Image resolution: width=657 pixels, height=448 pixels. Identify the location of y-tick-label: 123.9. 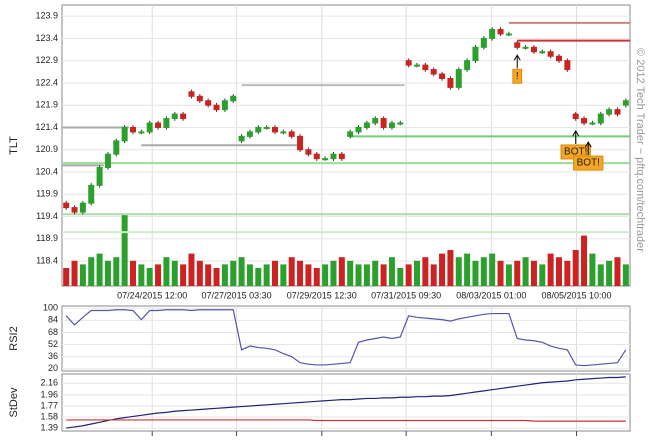
(46, 16).